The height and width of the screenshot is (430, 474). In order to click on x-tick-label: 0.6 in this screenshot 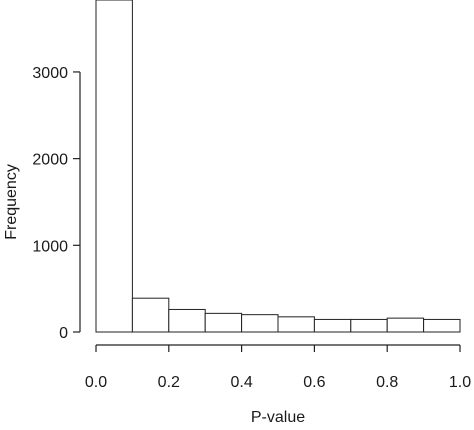, I will do `click(314, 382)`.